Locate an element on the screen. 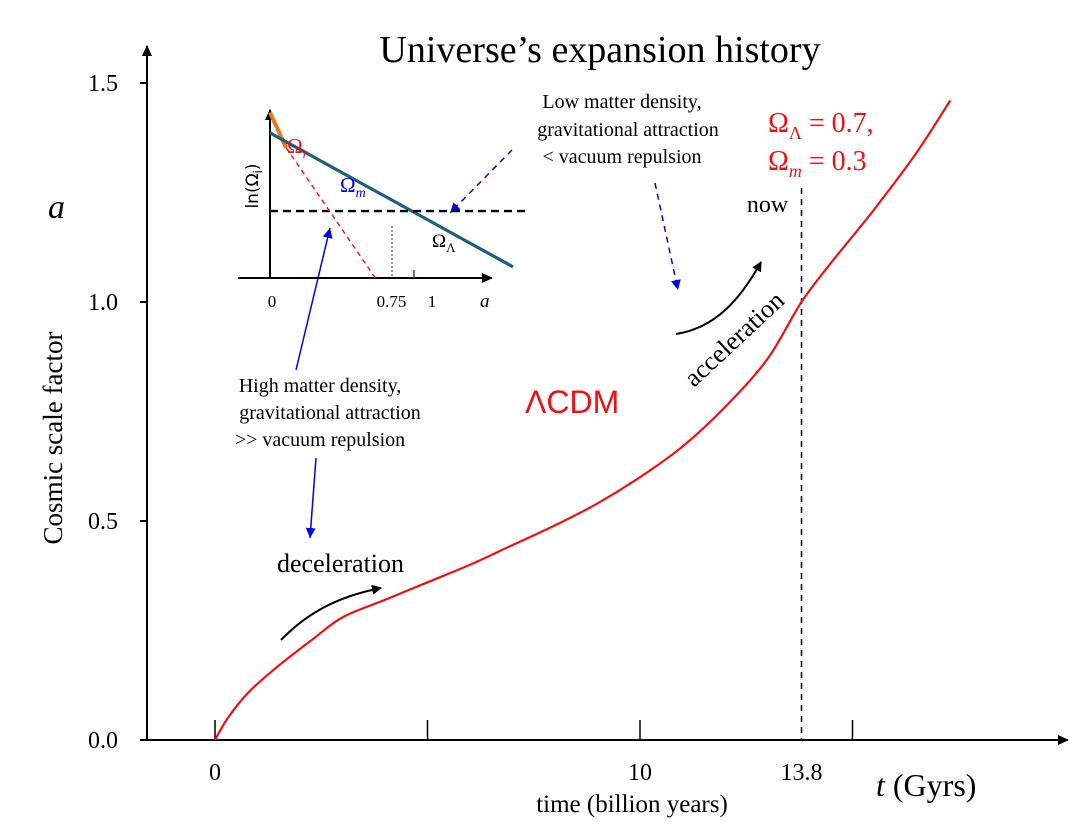 This screenshot has width=1084, height=830. chart-title: Universe’s expansion history is located at coordinates (599, 50).